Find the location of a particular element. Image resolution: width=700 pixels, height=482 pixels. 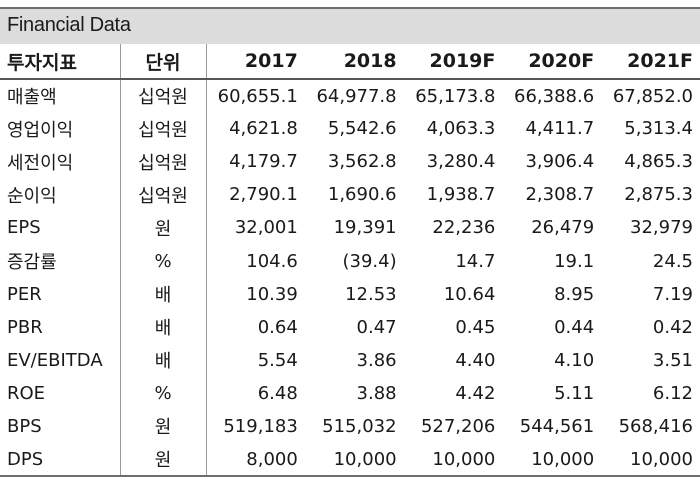

value-cell: 568,416 is located at coordinates (655, 426).